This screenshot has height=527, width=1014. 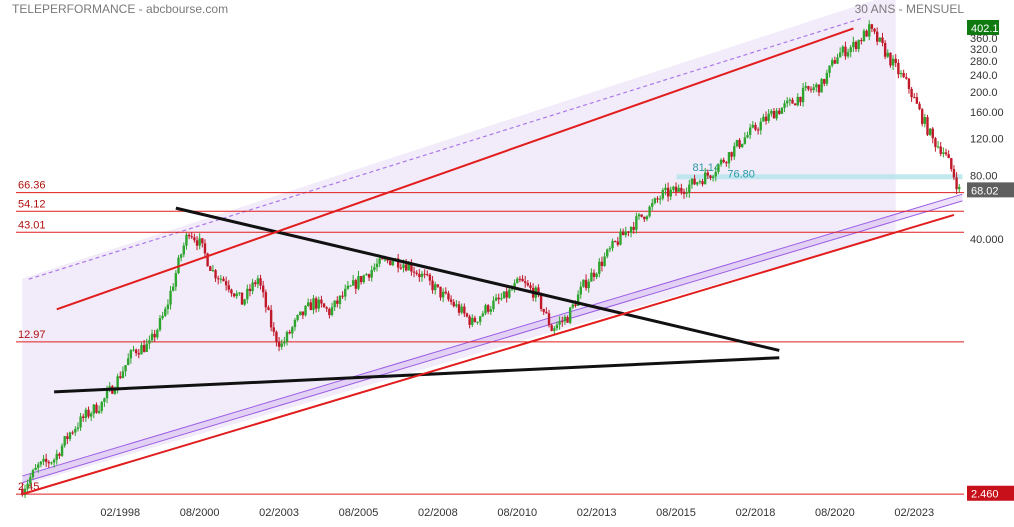 I want to click on y-tick-label-0: 402.1, so click(x=985, y=29).